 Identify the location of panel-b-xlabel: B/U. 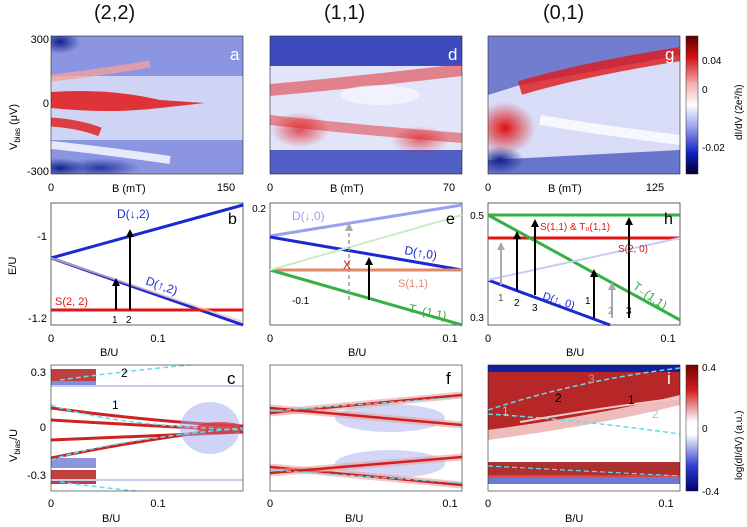
(109, 353).